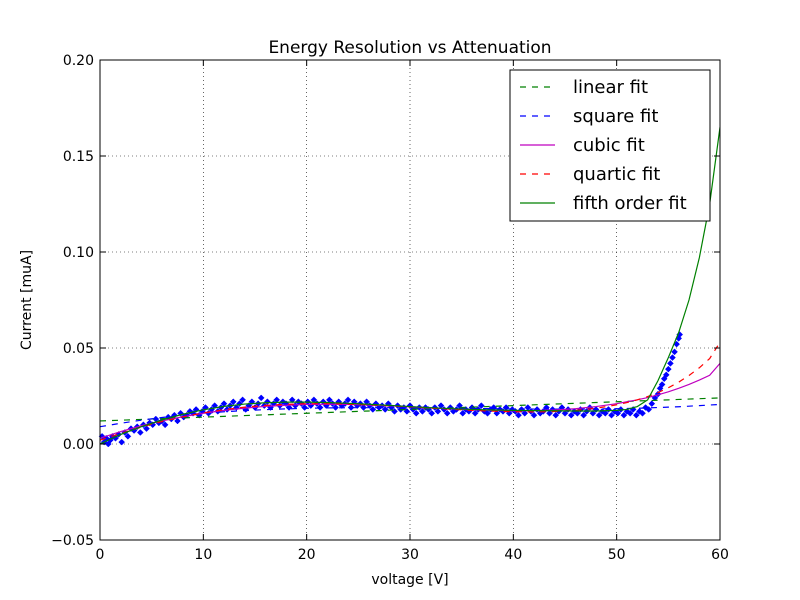  Describe the element at coordinates (78, 253) in the screenshot. I see `y-tick-label: 0.10` at that location.